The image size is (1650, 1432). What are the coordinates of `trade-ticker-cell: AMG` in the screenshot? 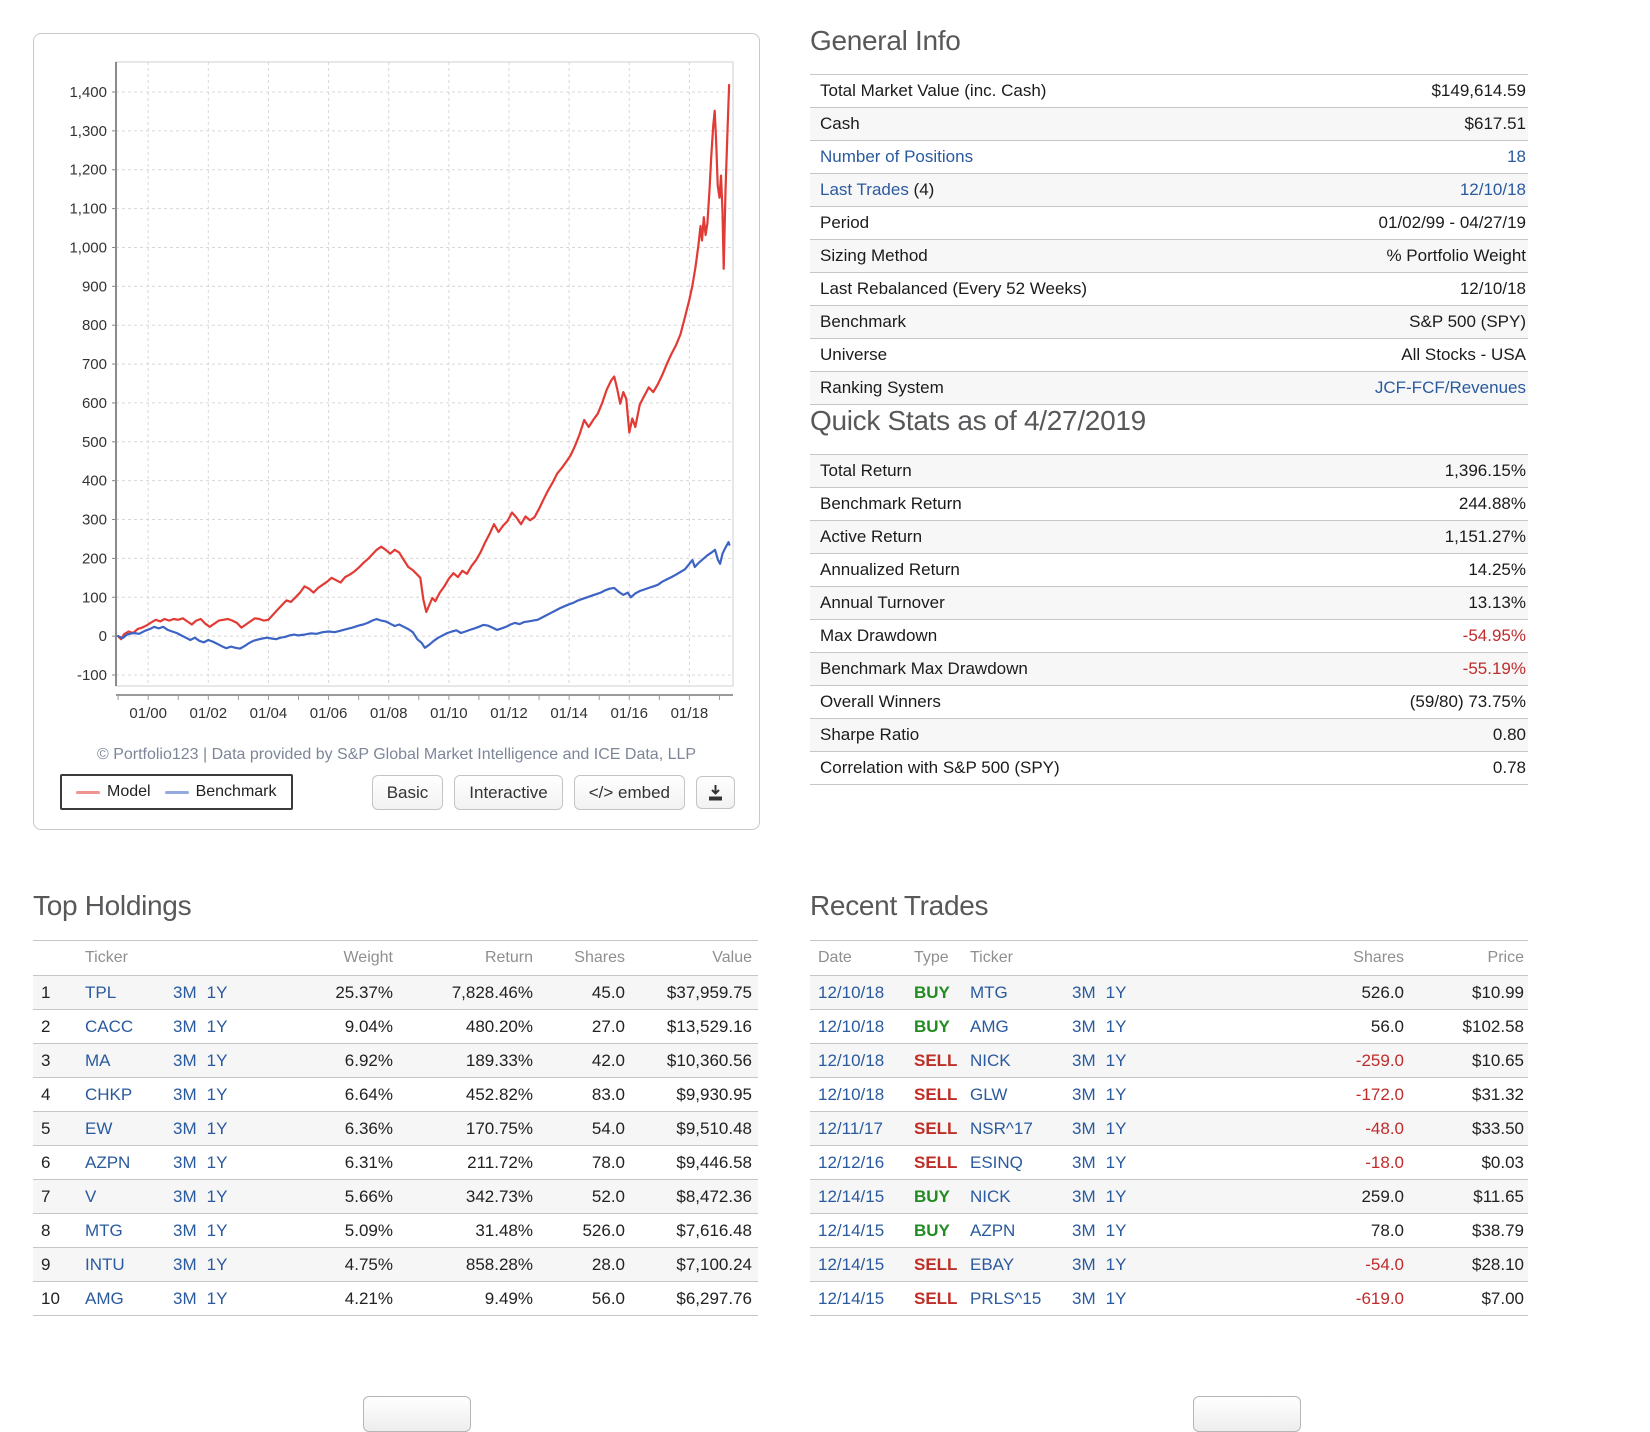 It's located at (1021, 1026).